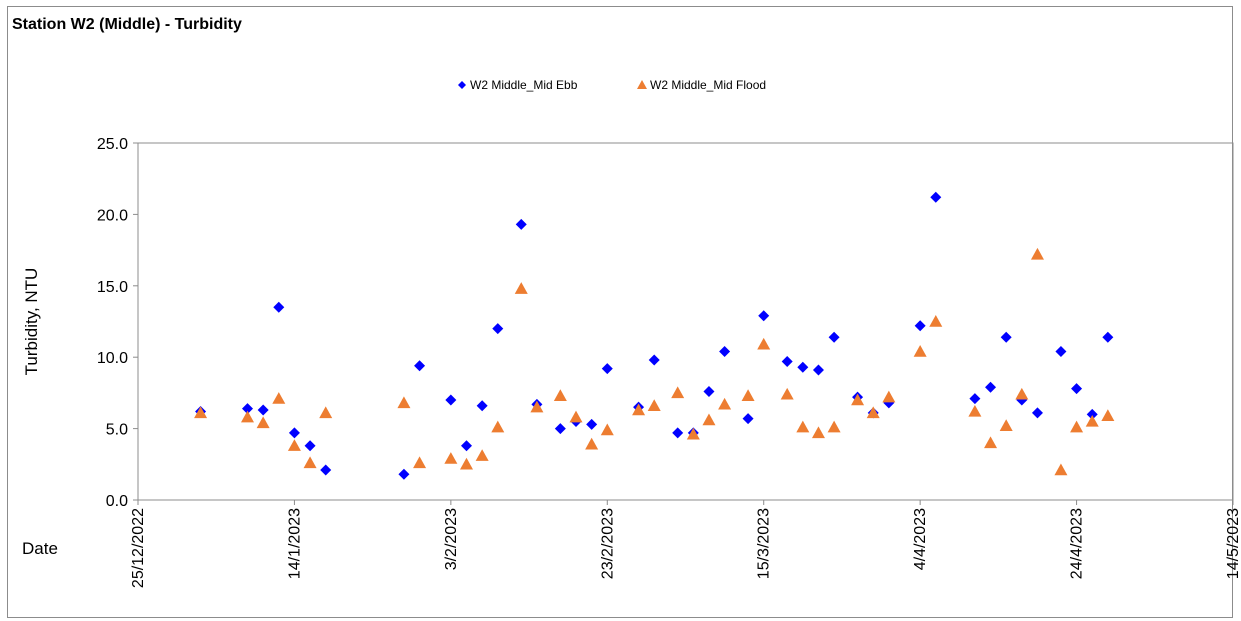  Describe the element at coordinates (708, 85) in the screenshot. I see `legend-label-2: W2 Middle_Mid Flood` at that location.